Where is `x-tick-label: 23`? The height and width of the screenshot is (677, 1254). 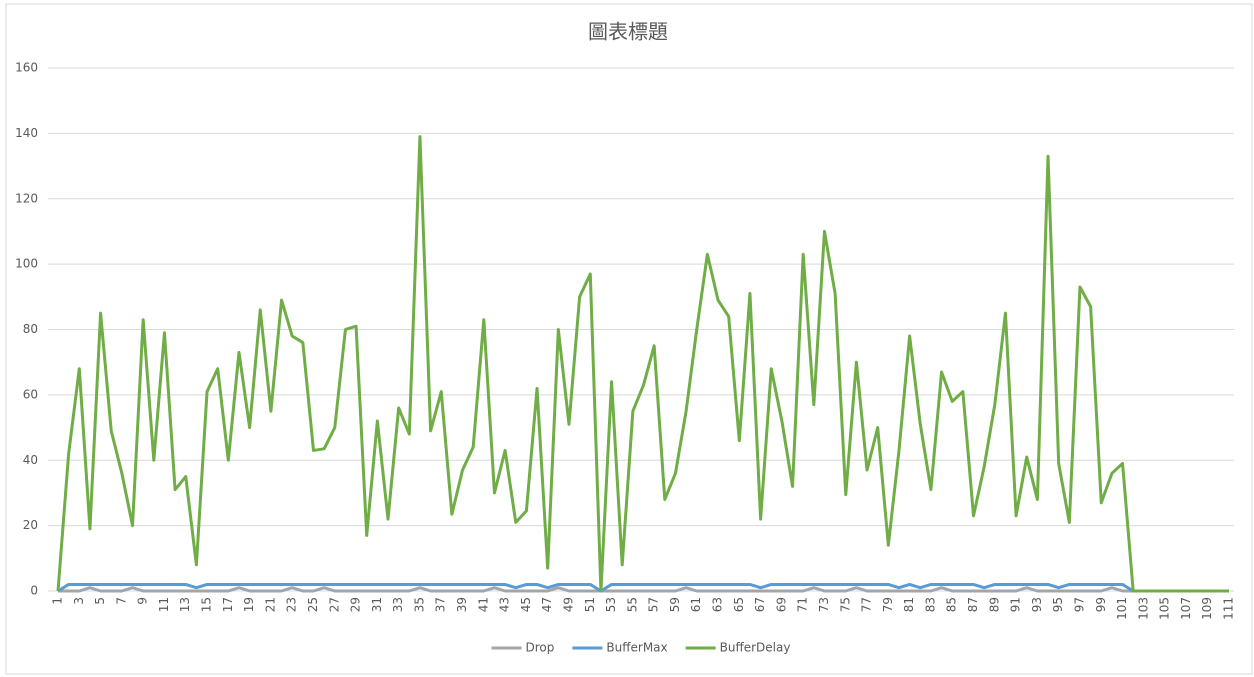 x-tick-label: 23 is located at coordinates (292, 604).